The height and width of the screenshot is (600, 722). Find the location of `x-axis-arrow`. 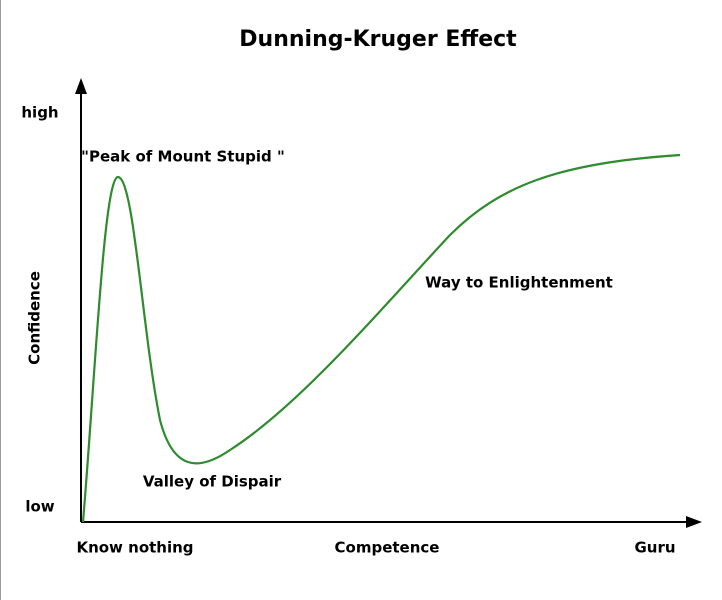

x-axis-arrow is located at coordinates (694, 522).